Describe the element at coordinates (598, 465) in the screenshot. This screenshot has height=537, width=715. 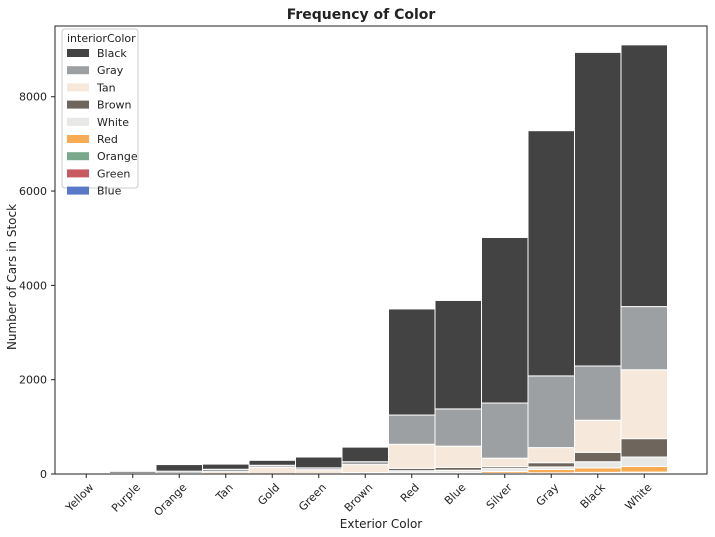
I see `bar-black-white` at that location.